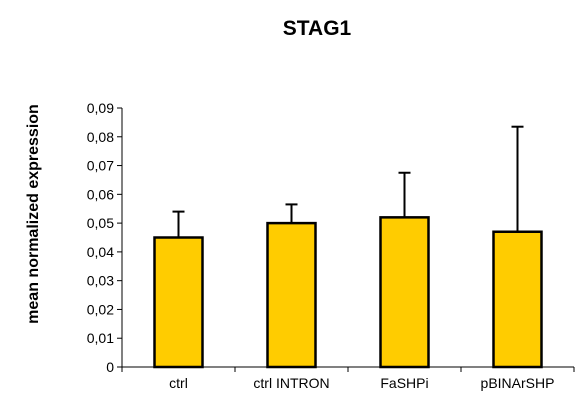 The height and width of the screenshot is (398, 579). What do you see at coordinates (33, 214) in the screenshot?
I see `y-axis-label: mean normalized expression` at bounding box center [33, 214].